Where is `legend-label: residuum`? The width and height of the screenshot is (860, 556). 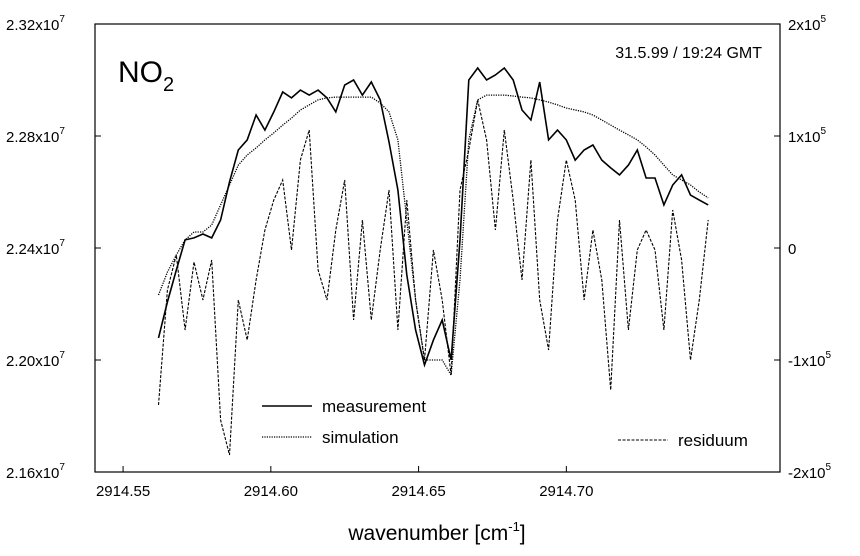 legend-label: residuum is located at coordinates (713, 440).